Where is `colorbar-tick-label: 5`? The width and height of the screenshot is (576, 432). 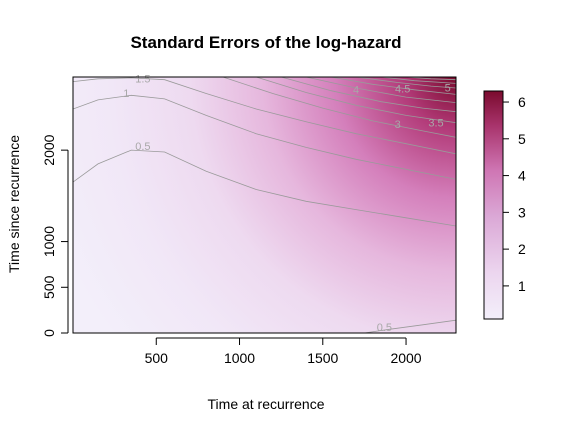
colorbar-tick-label: 5 is located at coordinates (522, 139).